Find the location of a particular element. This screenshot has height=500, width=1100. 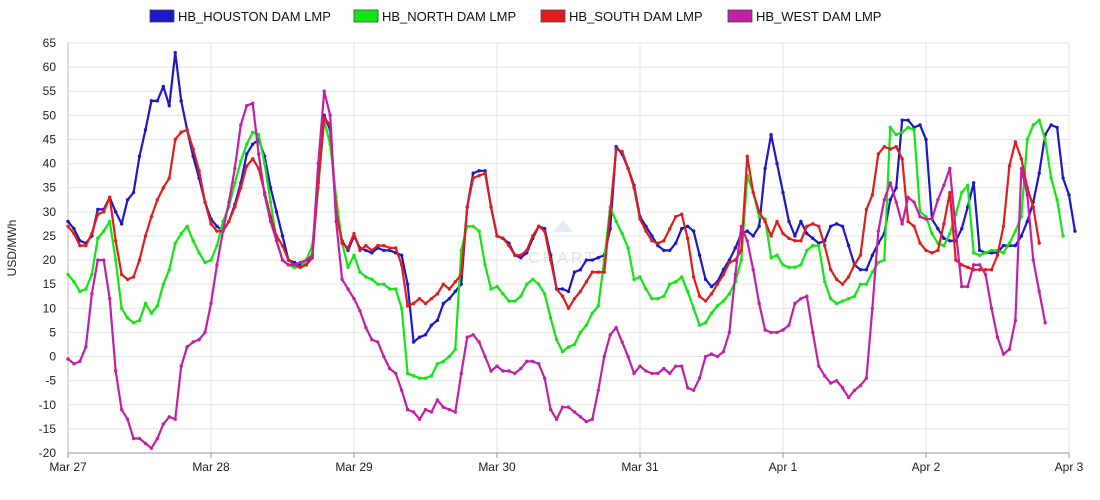

x-tick-label: Mar 29 is located at coordinates (354, 467).